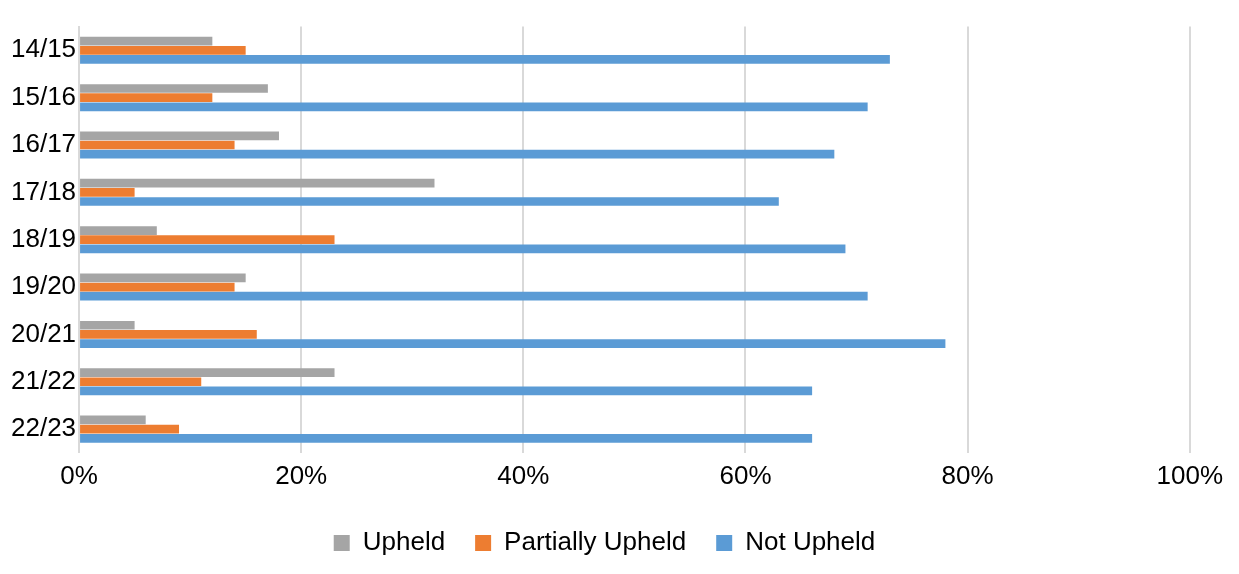  What do you see at coordinates (404, 541) in the screenshot?
I see `legend-label: Upheld` at bounding box center [404, 541].